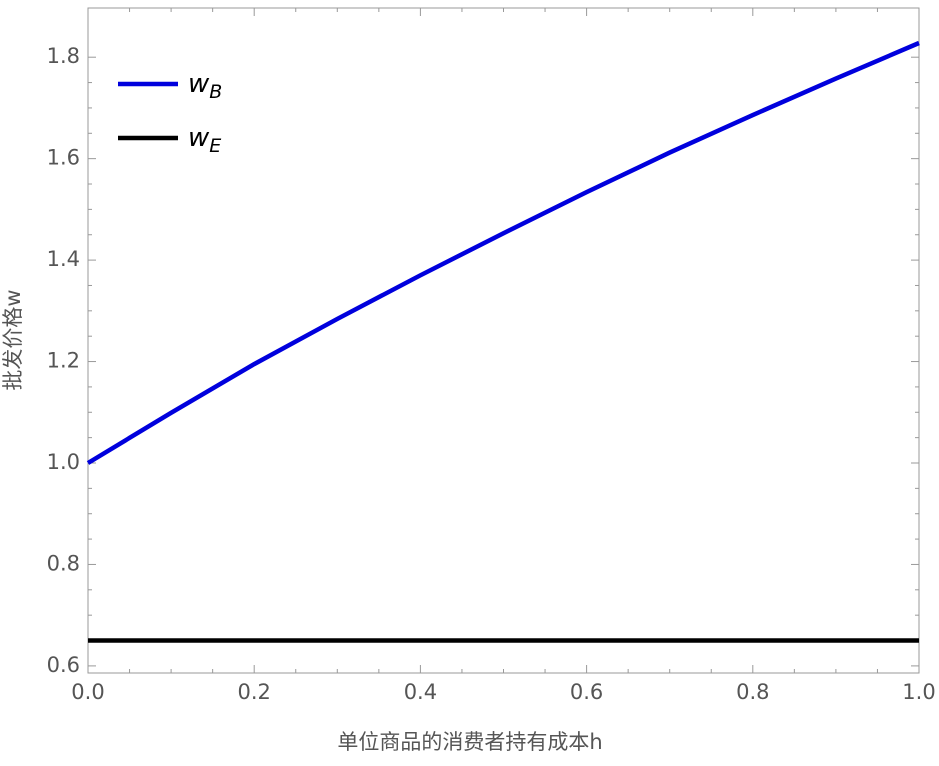  I want to click on x-tick-label: 0.6, so click(586, 692).